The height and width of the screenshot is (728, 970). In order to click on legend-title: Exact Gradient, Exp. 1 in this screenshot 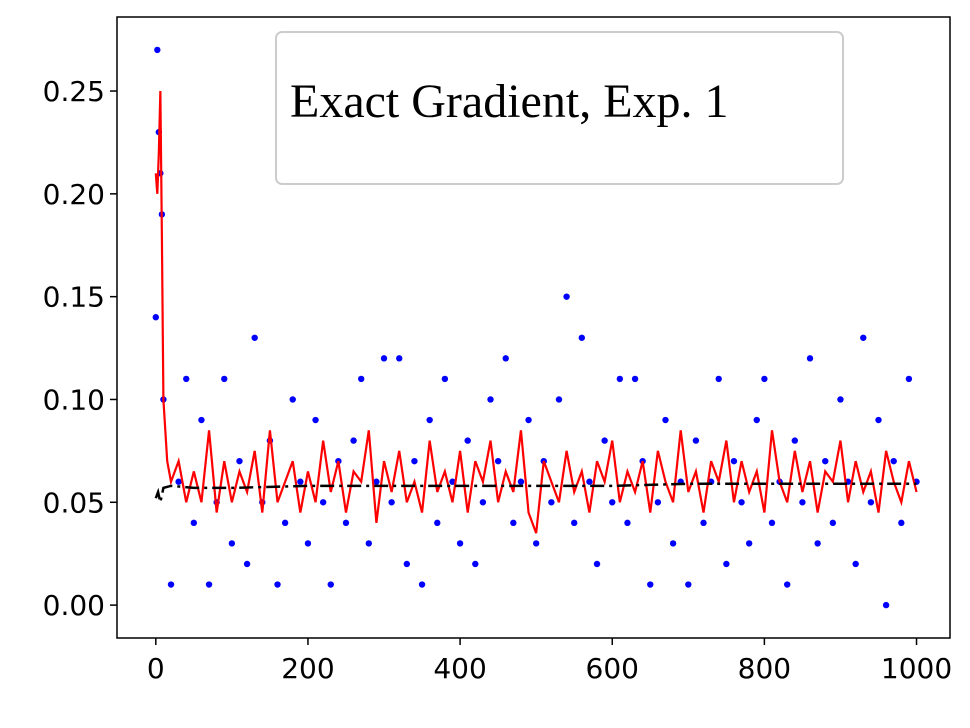, I will do `click(509, 101)`.